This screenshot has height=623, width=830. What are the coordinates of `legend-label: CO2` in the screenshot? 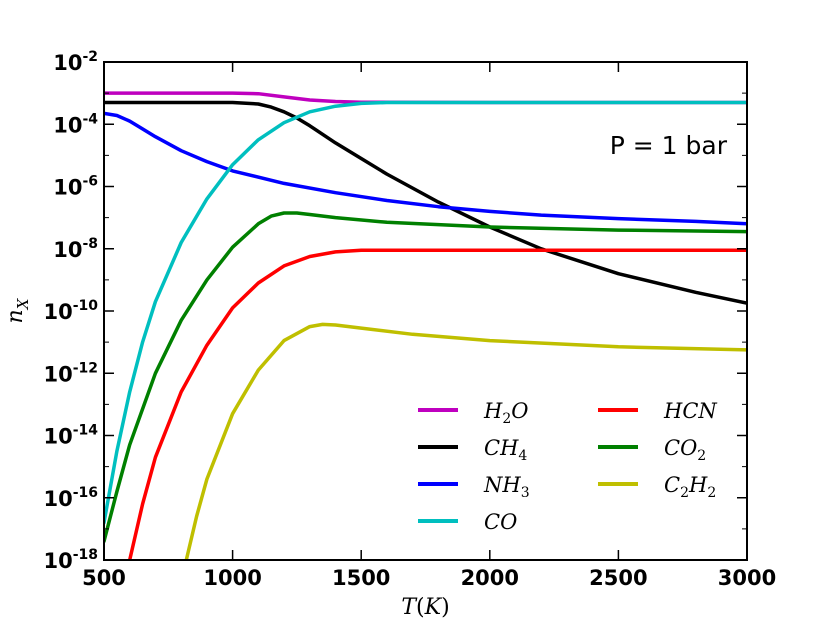 It's located at (685, 450).